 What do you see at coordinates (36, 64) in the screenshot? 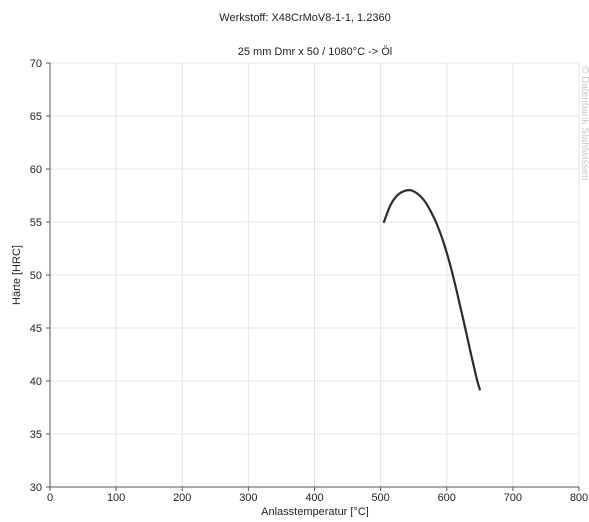
I see `y-tick-label: 70` at bounding box center [36, 64].